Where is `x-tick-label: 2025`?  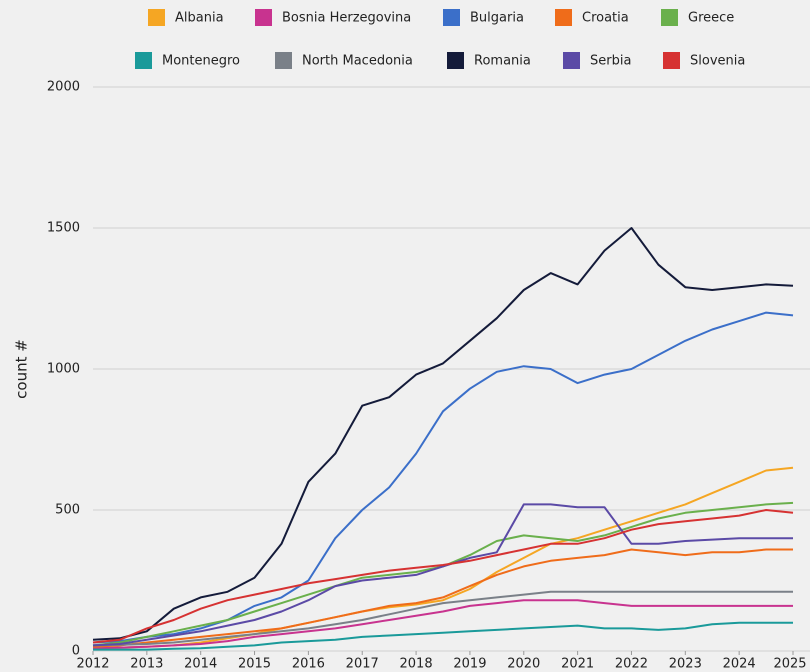 x-tick-label: 2025 is located at coordinates (789, 664).